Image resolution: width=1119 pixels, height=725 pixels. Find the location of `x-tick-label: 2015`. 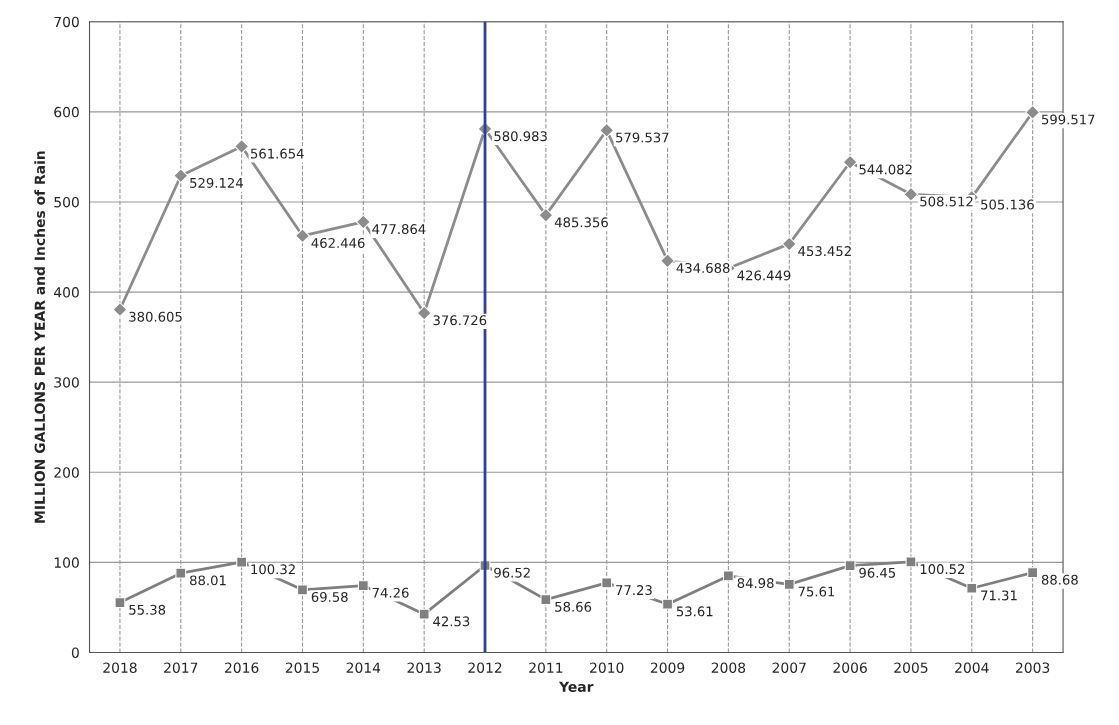

x-tick-label: 2015 is located at coordinates (302, 667).